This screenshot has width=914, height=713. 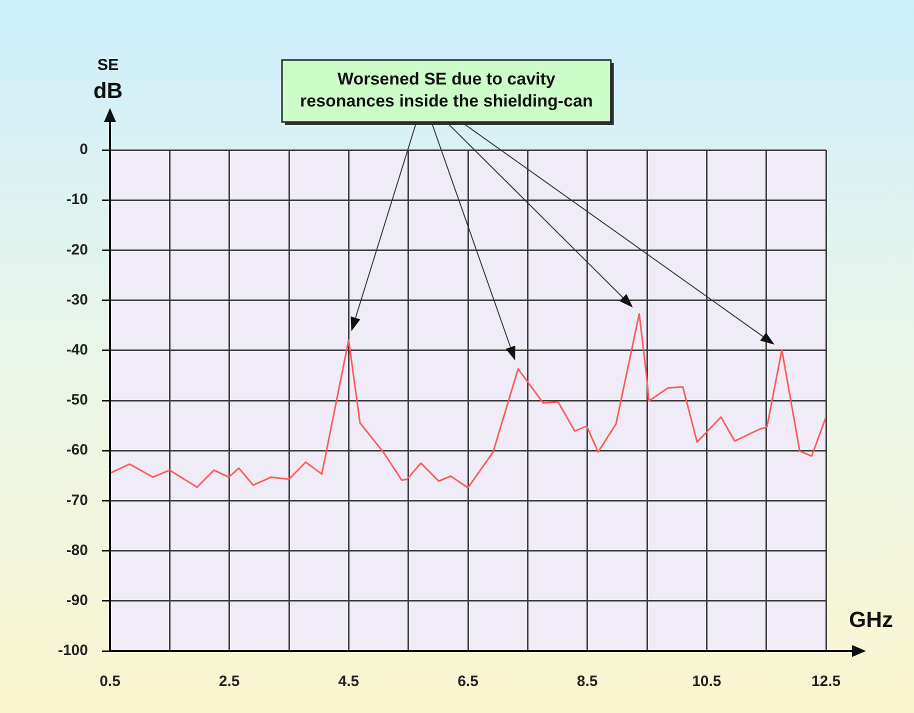 I want to click on x-tick-label: 6.5, so click(x=468, y=681).